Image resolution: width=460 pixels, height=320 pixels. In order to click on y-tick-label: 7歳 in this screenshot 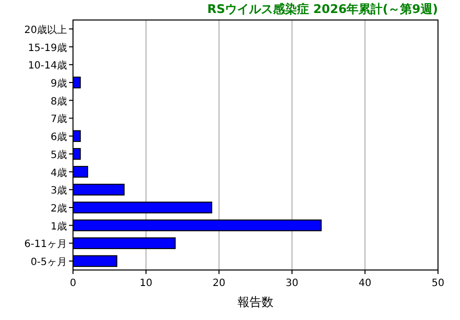, I will do `click(58, 119)`.